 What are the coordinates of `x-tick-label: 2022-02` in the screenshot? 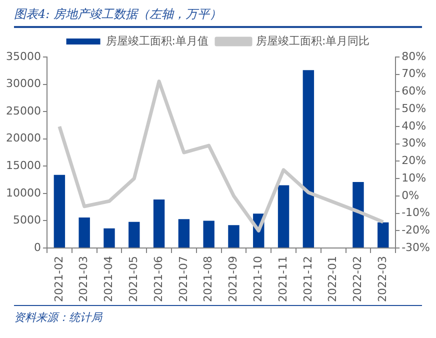 It's located at (357, 279).